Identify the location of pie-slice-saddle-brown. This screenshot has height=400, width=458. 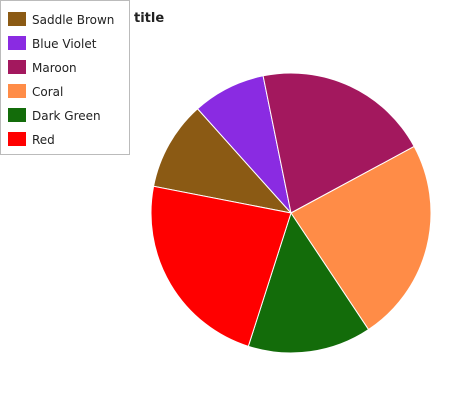
(222, 161).